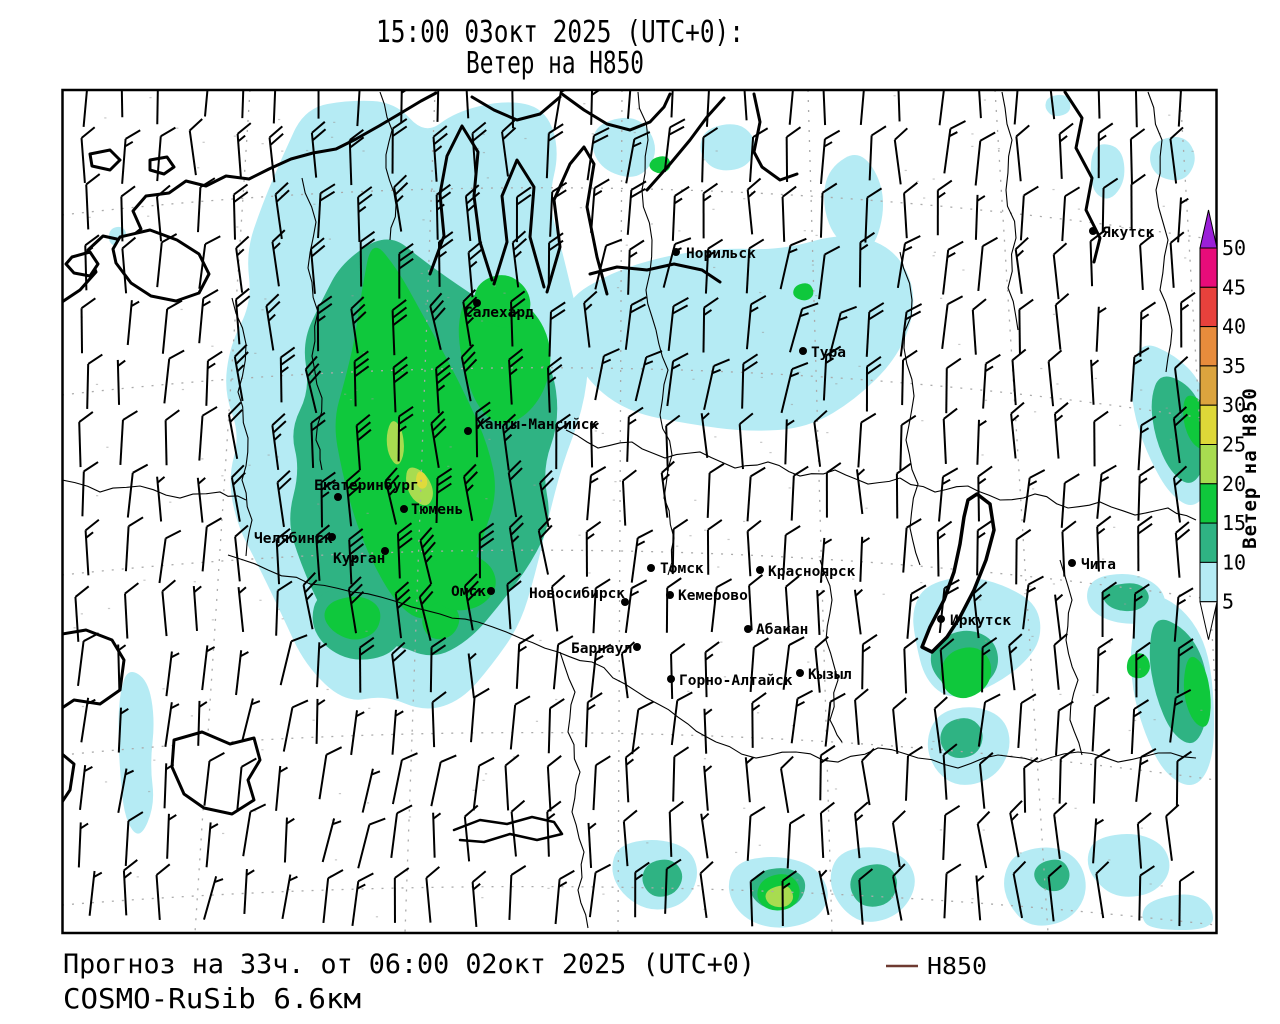  What do you see at coordinates (1234, 445) in the screenshot?
I see `colorbar-tick-label: 25` at bounding box center [1234, 445].